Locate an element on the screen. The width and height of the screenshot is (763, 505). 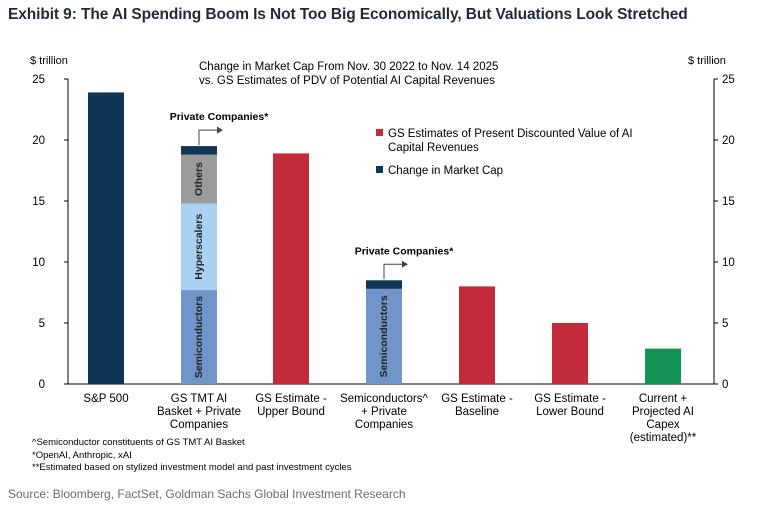
y-tick-label-left: 25 is located at coordinates (38, 80).